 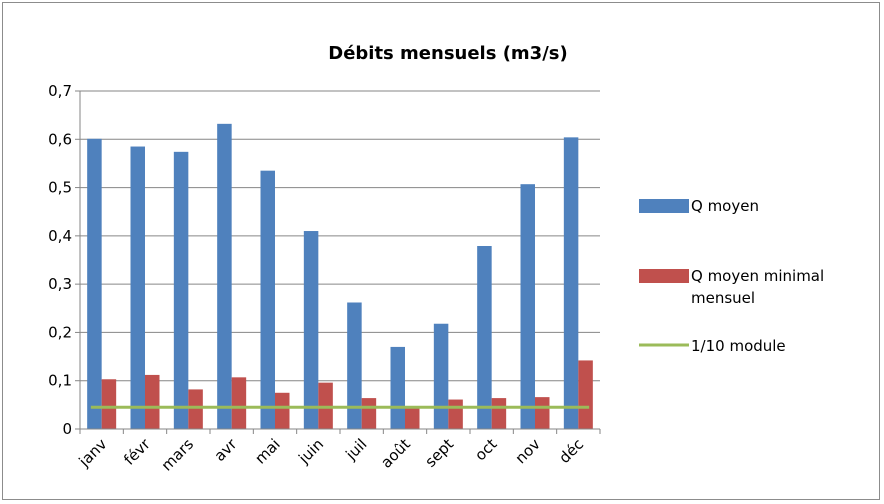 What do you see at coordinates (60, 332) in the screenshot?
I see `y-tick-label: 0,2` at bounding box center [60, 332].